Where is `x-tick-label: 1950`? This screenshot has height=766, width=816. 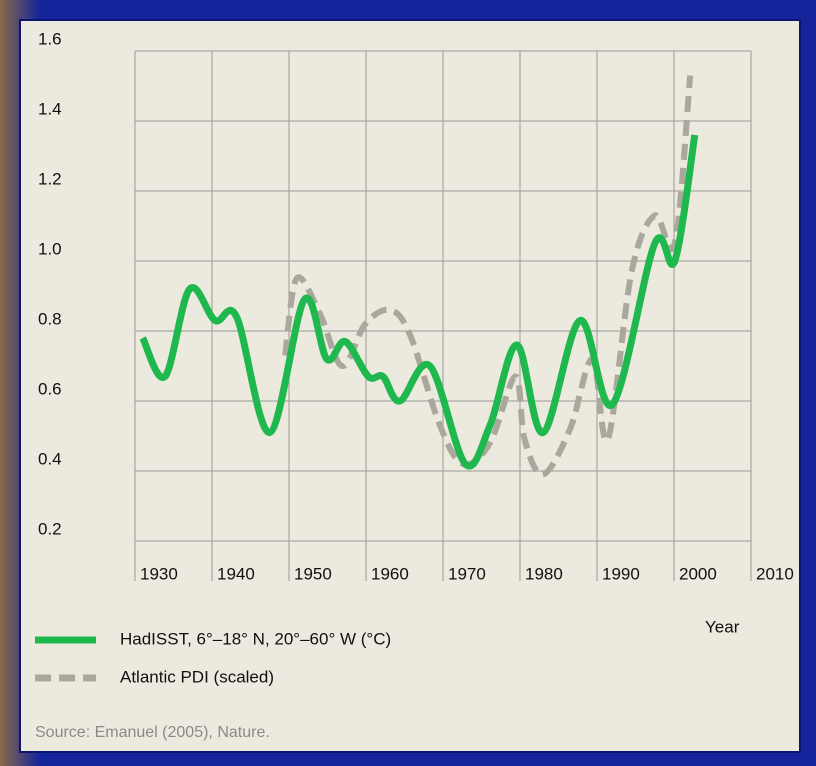 x-tick-label: 1950 is located at coordinates (313, 573).